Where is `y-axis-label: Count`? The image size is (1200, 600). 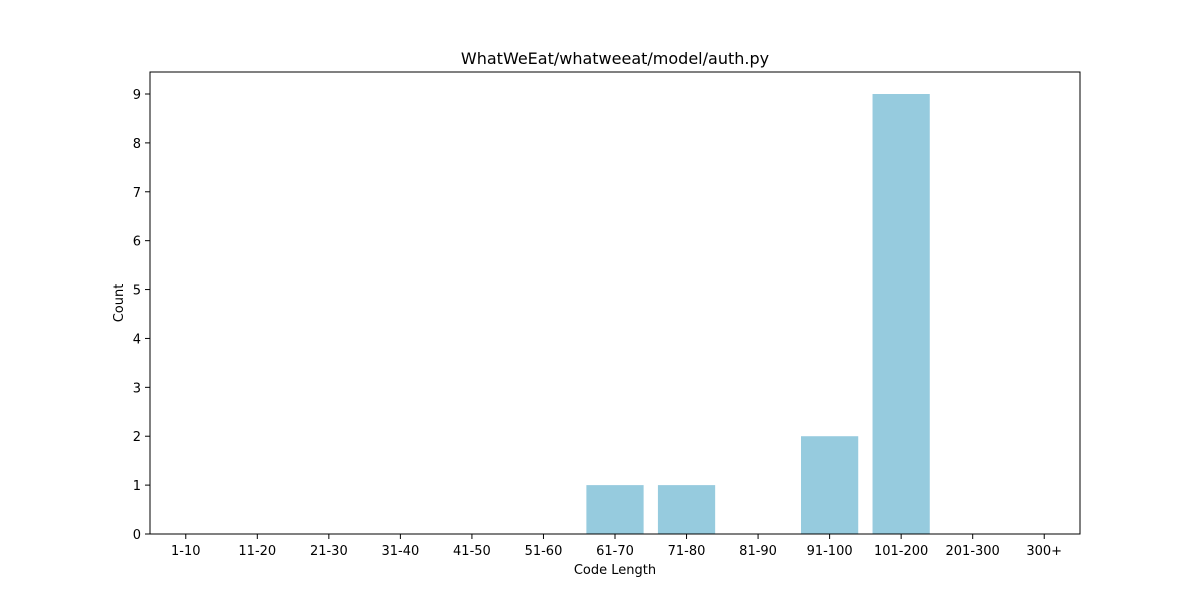 y-axis-label: Count is located at coordinates (119, 303).